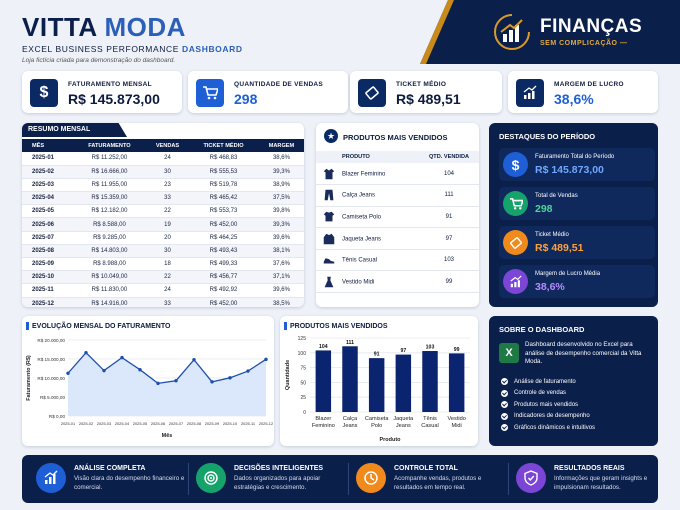 This screenshot has width=680, height=510. Describe the element at coordinates (329, 217) in the screenshot. I see `polo-shirt-icon` at that location.